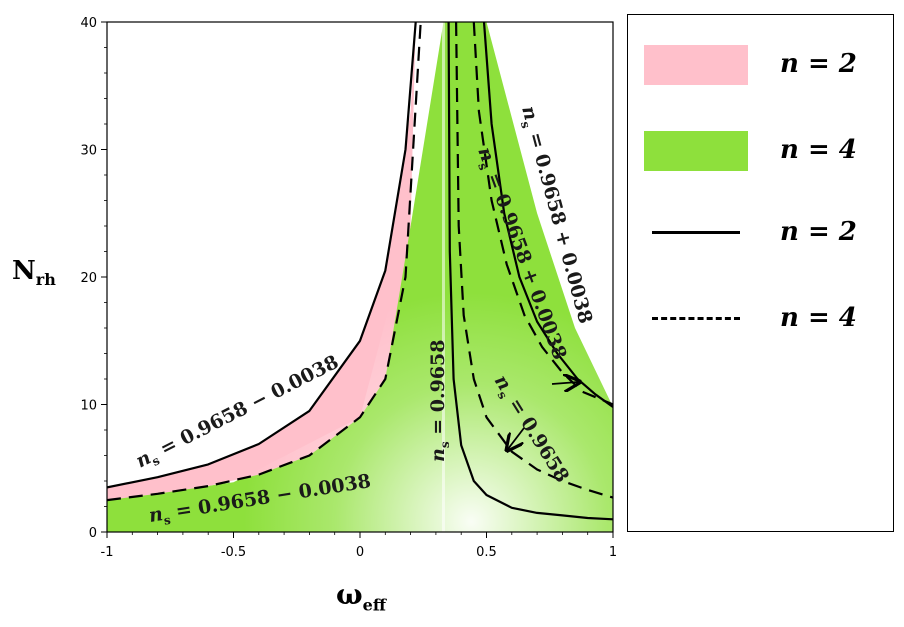 The width and height of the screenshot is (904, 627). Describe the element at coordinates (486, 552) in the screenshot. I see `x-tick-label: 0.5` at that location.